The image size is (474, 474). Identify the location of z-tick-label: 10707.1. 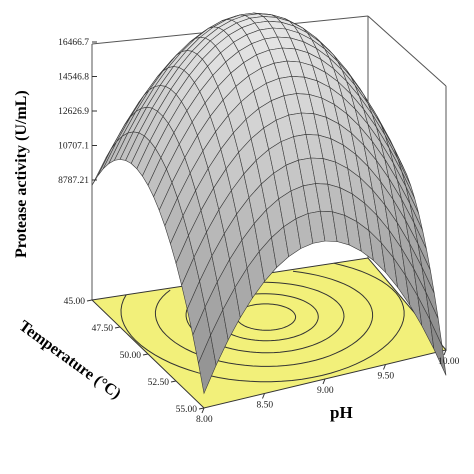
(73, 147).